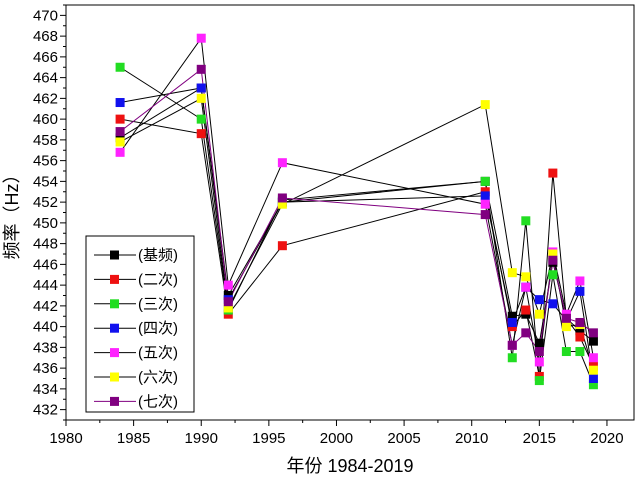 Image resolution: width=636 pixels, height=482 pixels. I want to click on legend-label: (二次), so click(158, 279).